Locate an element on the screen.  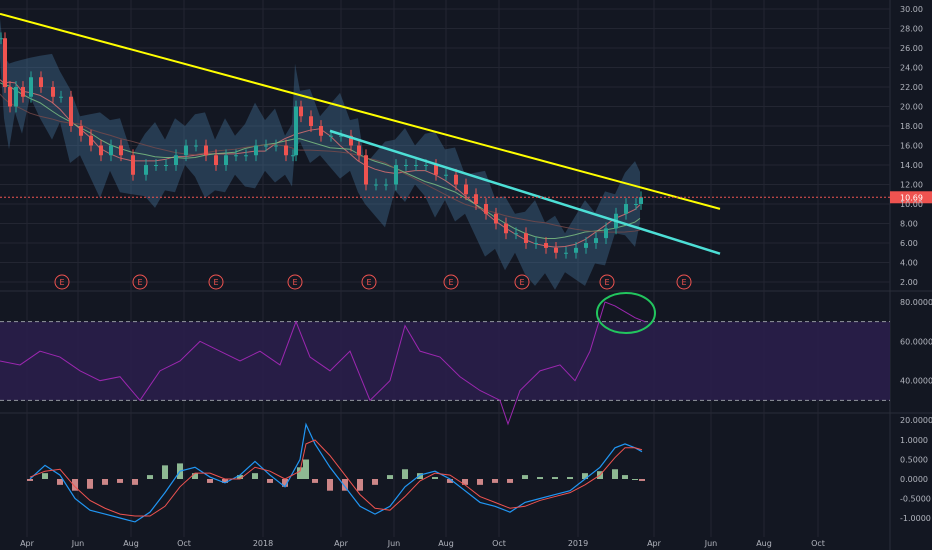
macd-line is located at coordinates (336, 472).